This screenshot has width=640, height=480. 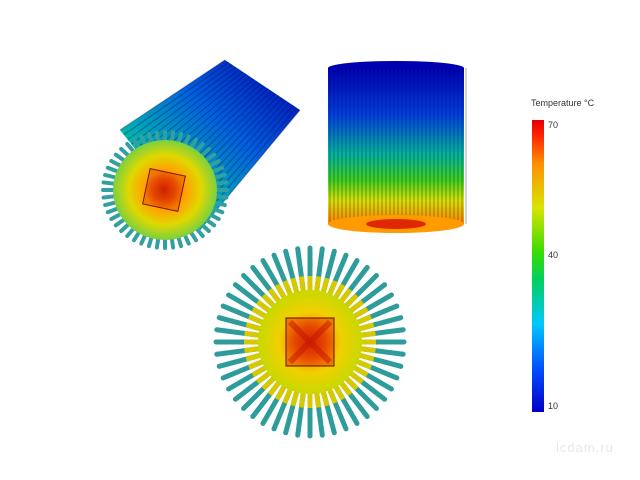 I want to click on side-fin-stripes, so click(x=398, y=146).